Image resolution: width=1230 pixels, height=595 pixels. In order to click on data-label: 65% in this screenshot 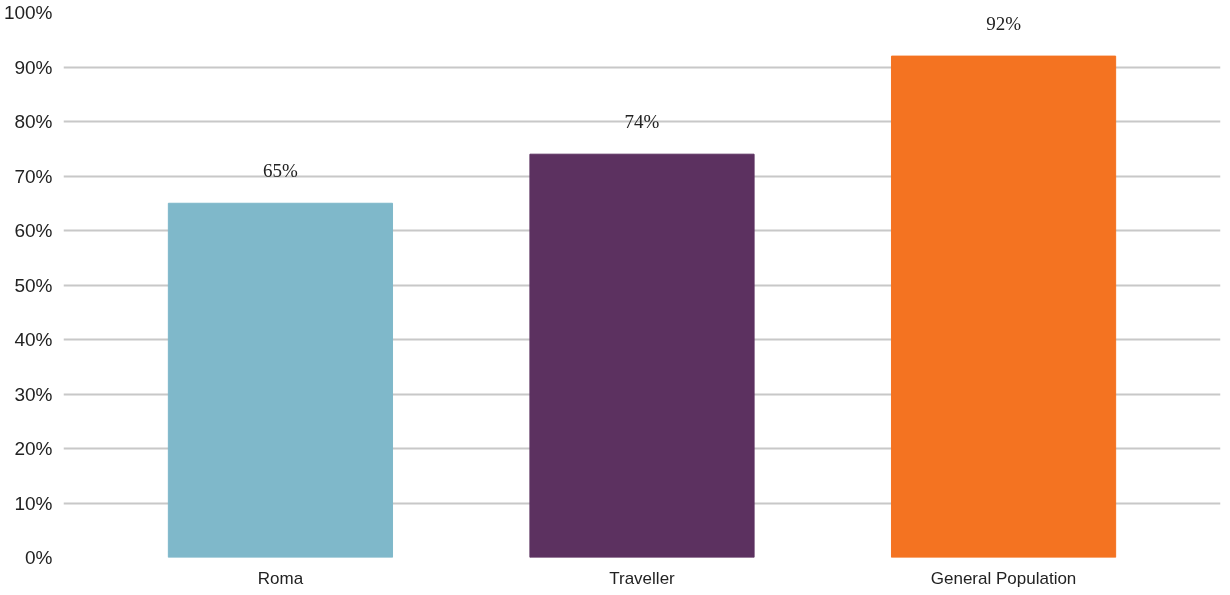, I will do `click(281, 171)`.